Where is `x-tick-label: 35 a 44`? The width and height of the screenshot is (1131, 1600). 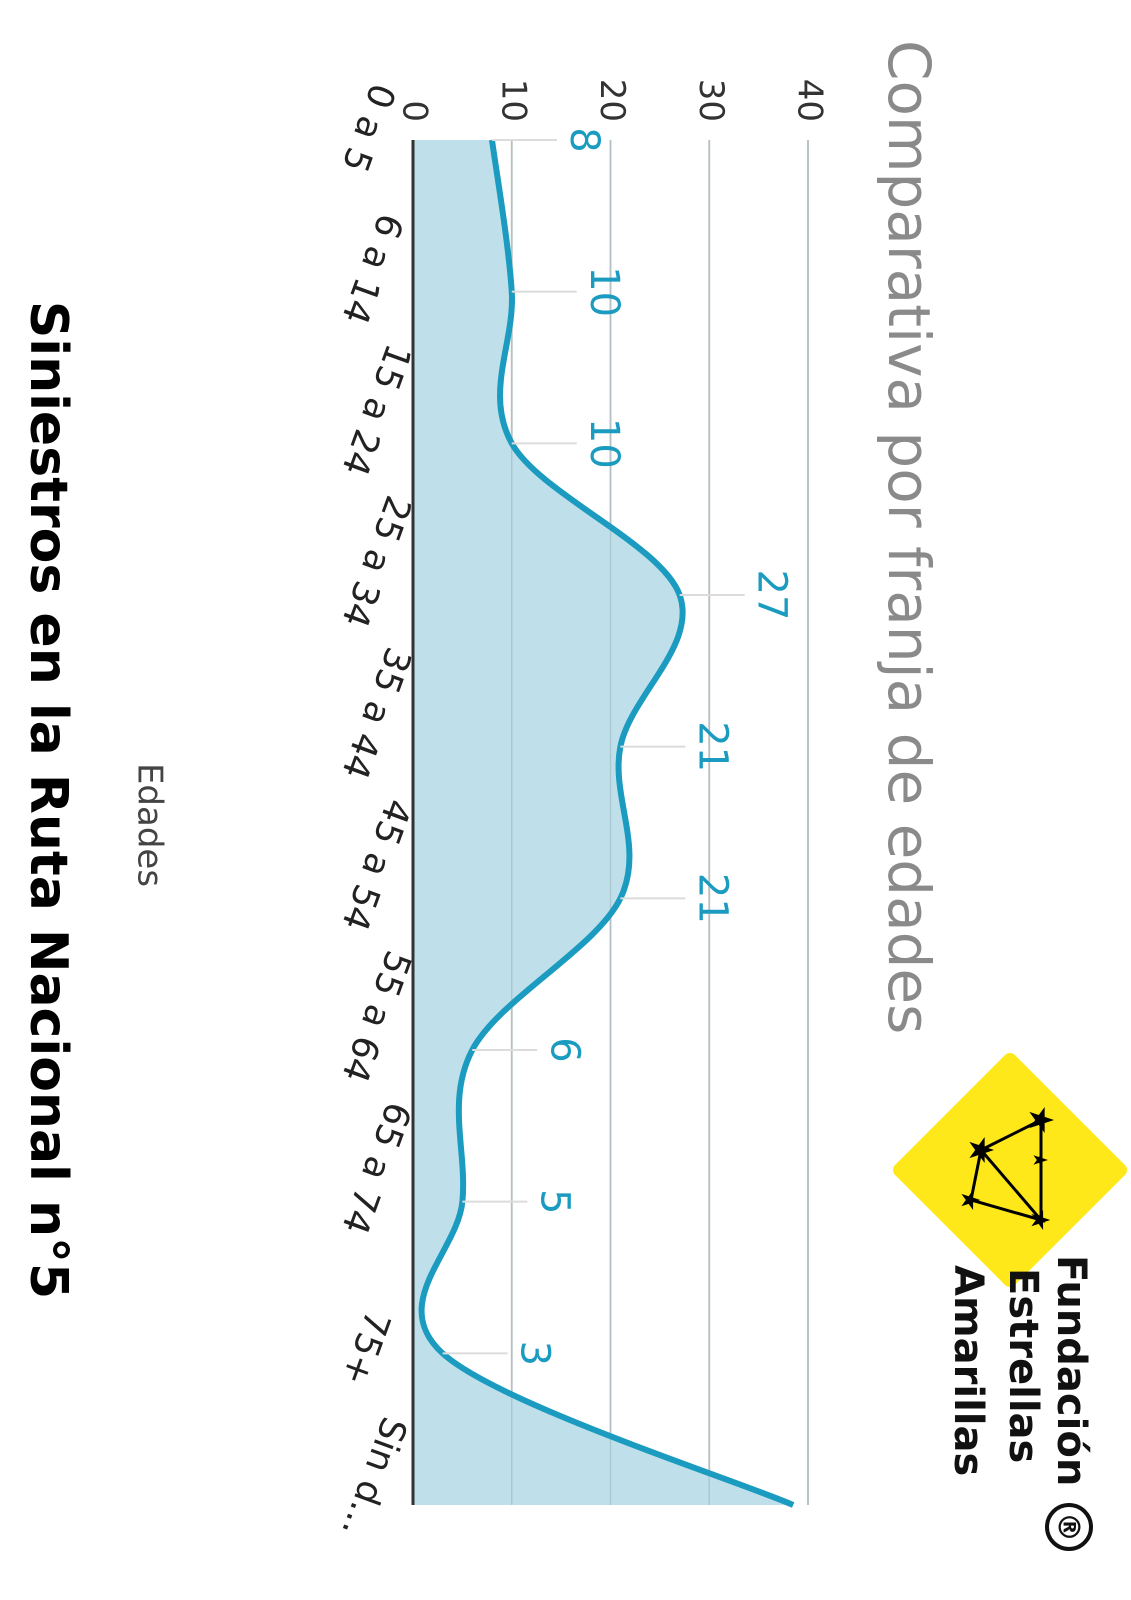 x-tick-label: 35 a 44 is located at coordinates (375, 713).